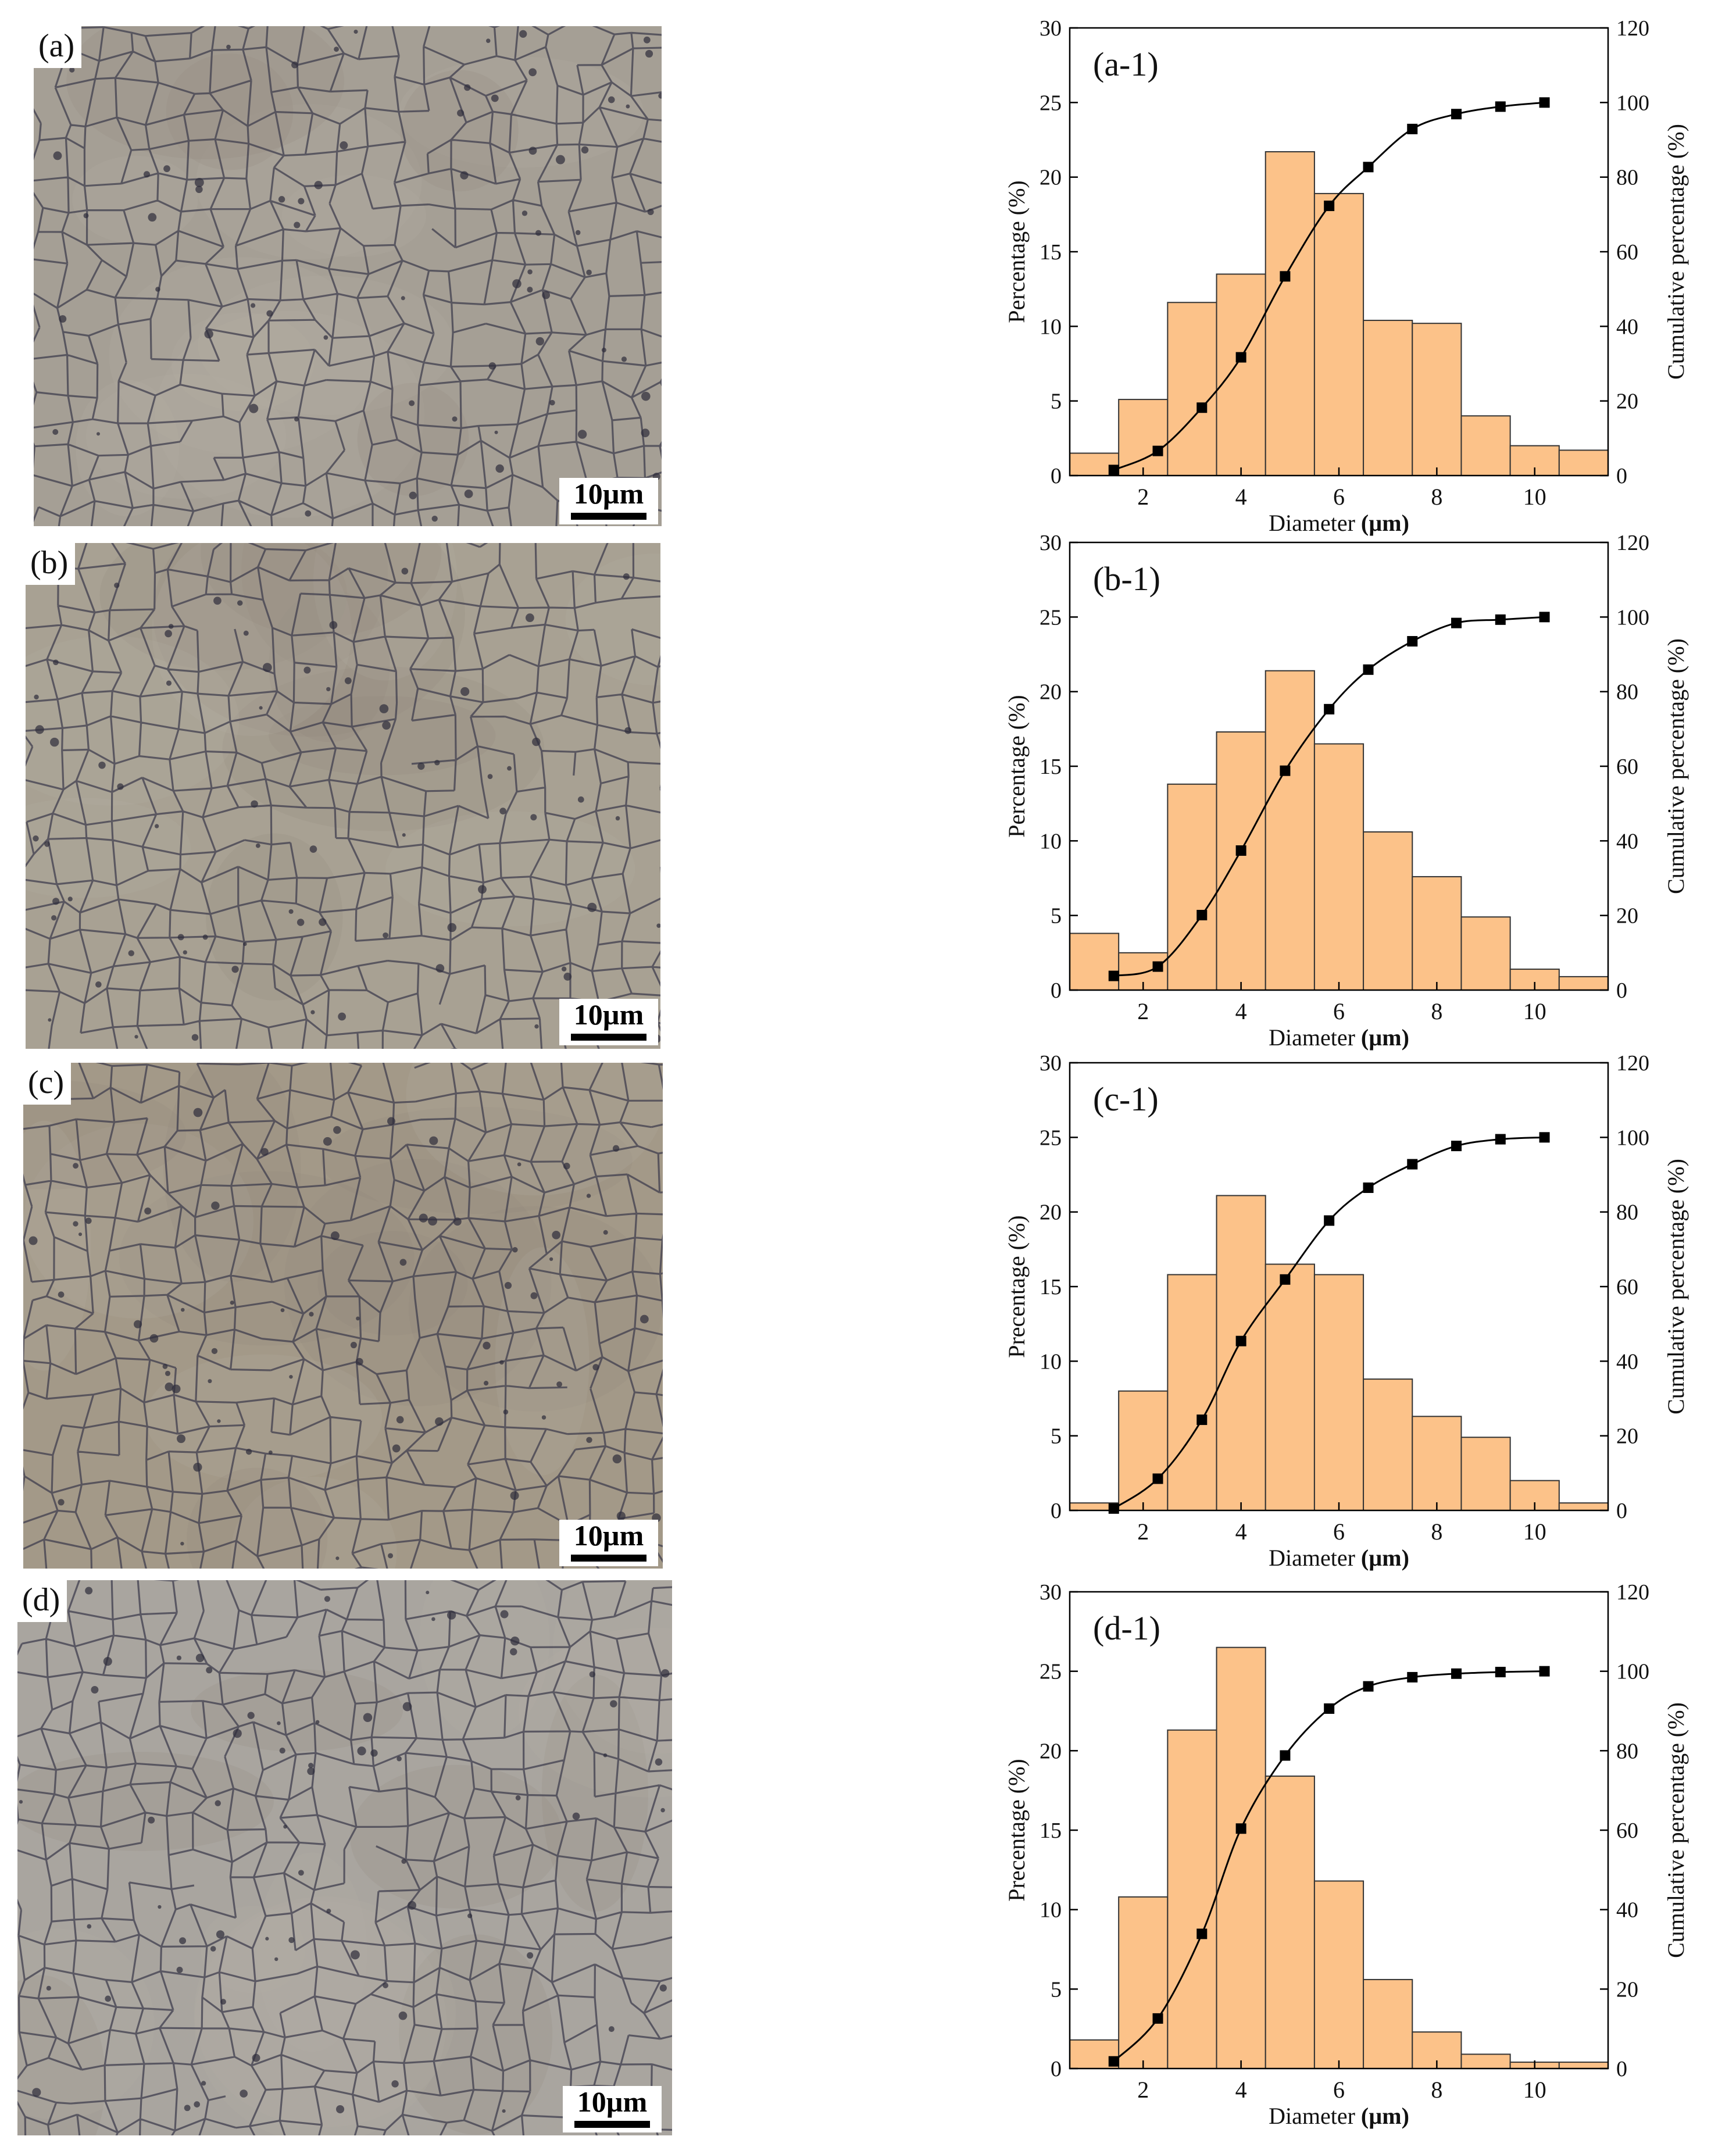 Image resolution: width=1736 pixels, height=2154 pixels. What do you see at coordinates (1632, 1672) in the screenshot?
I see `y2-tick-label: 100` at bounding box center [1632, 1672].